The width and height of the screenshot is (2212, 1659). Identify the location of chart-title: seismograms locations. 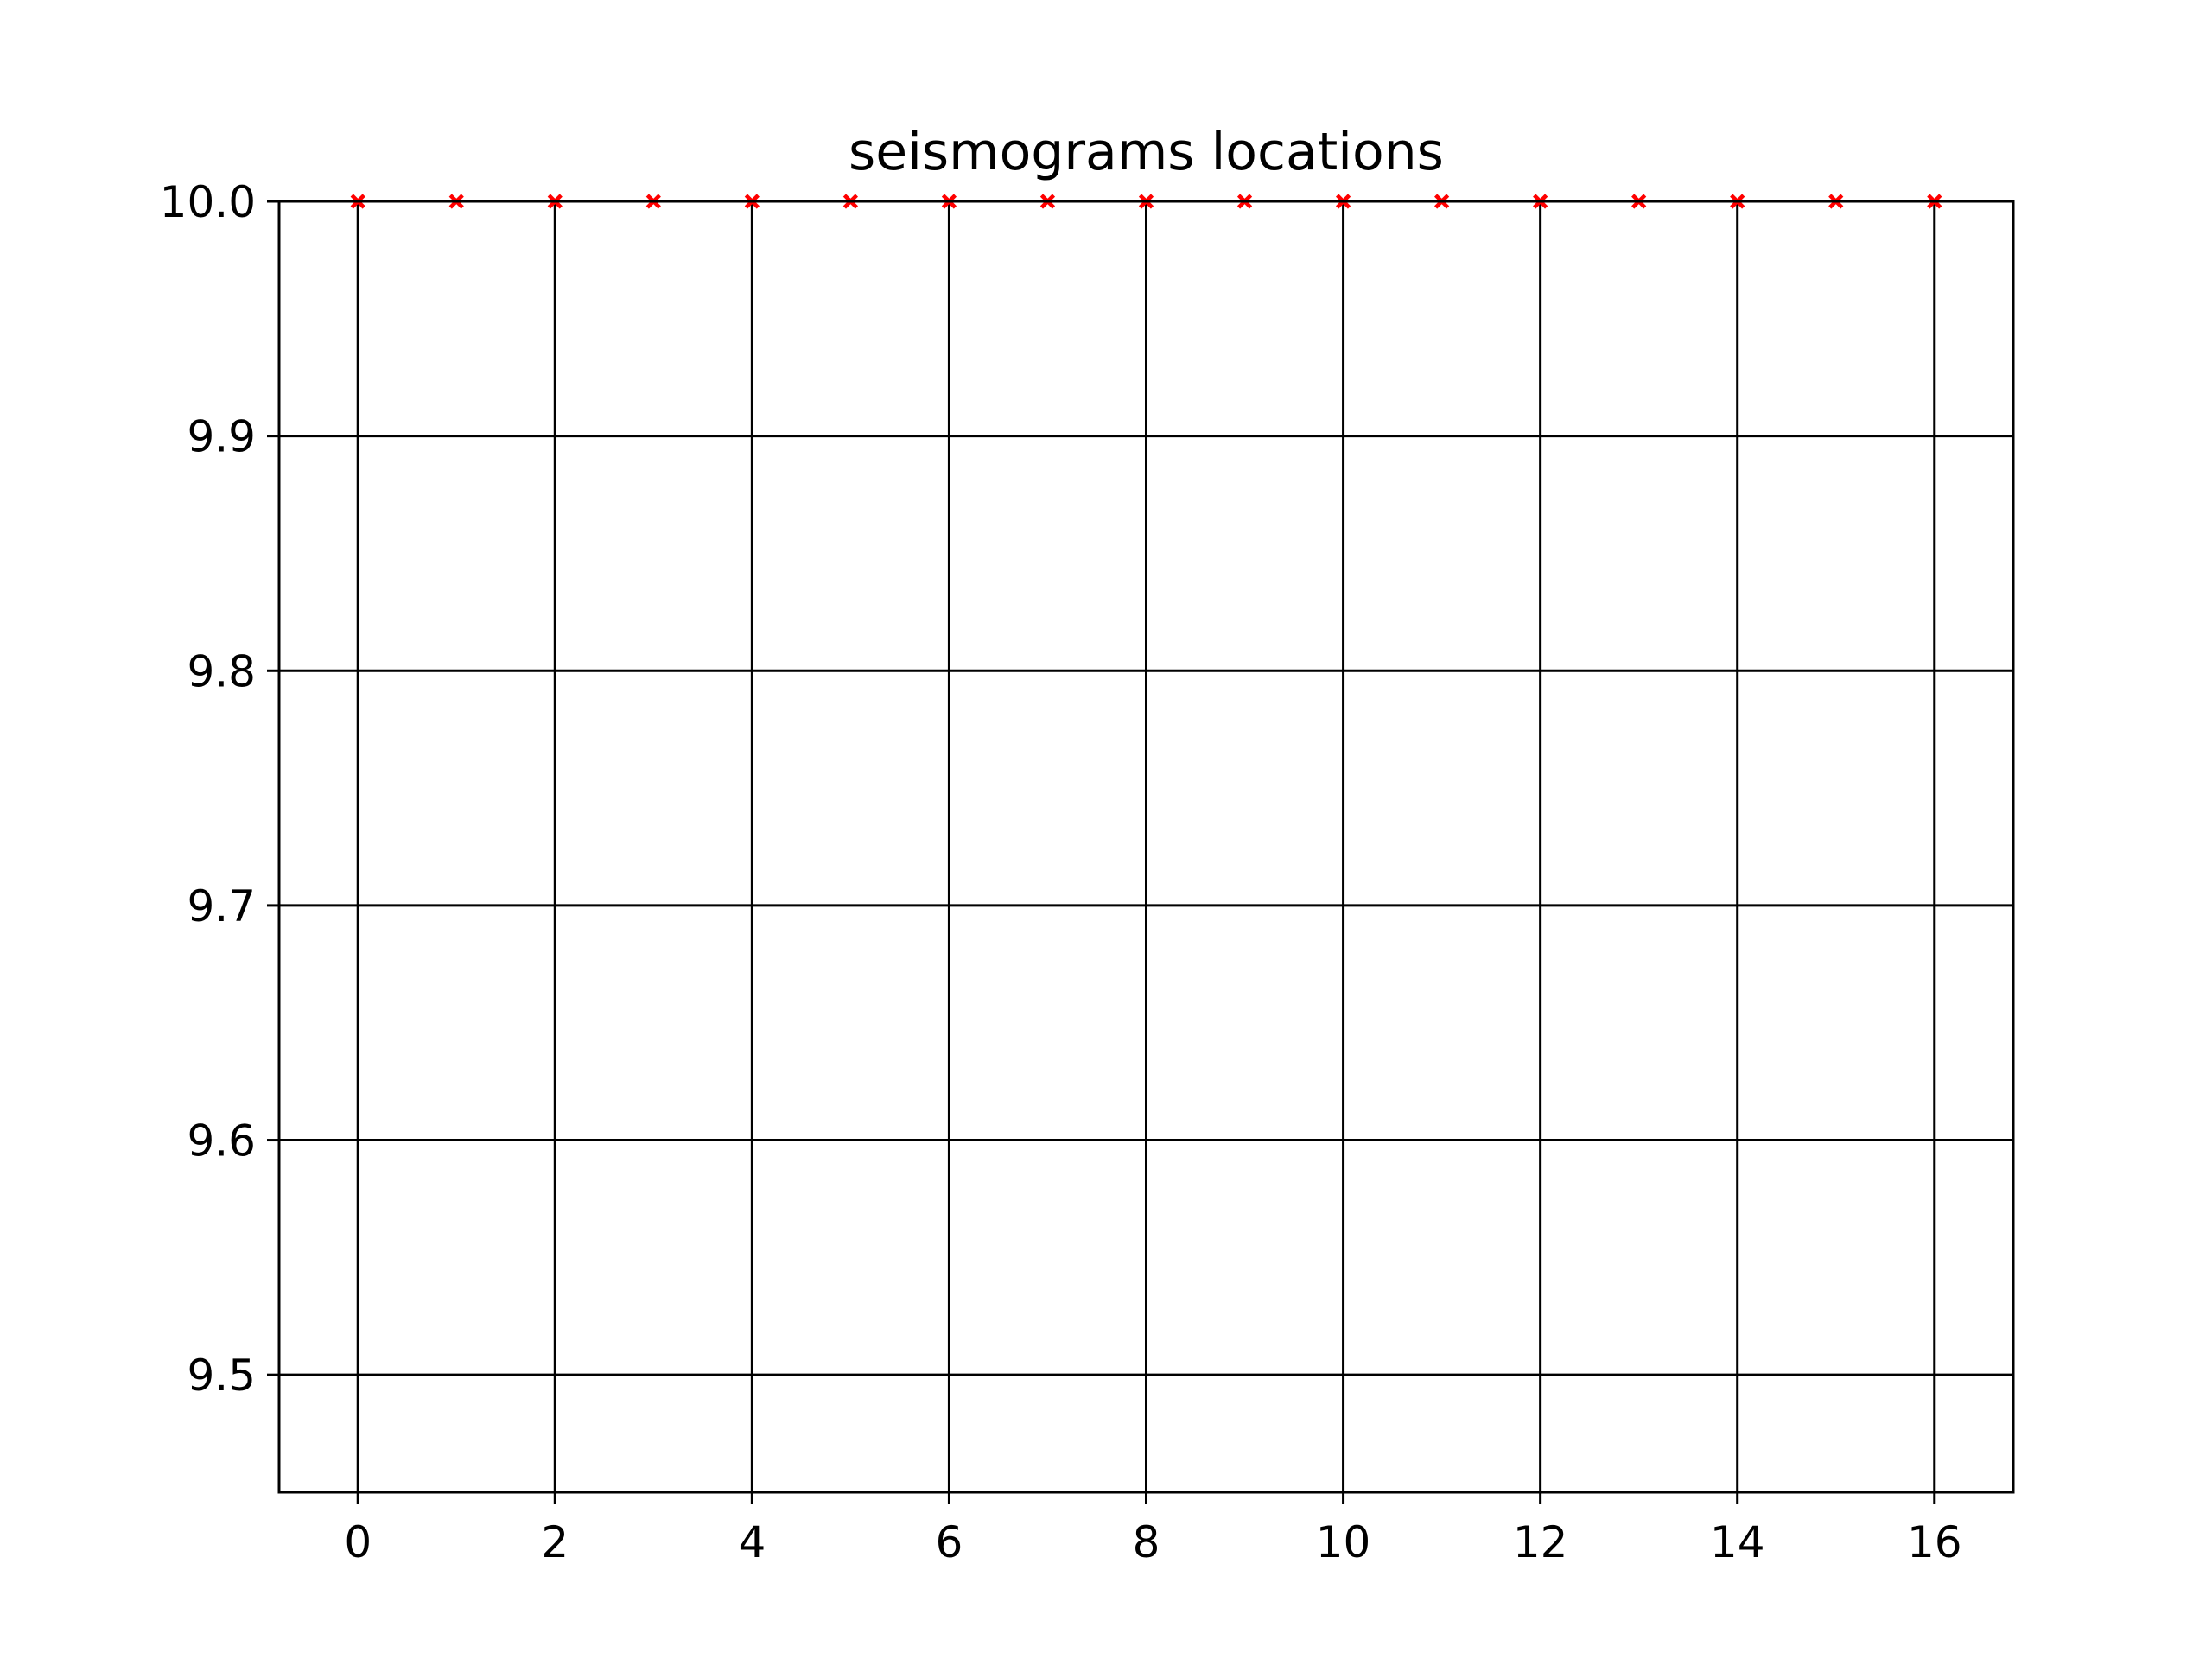
(1146, 152).